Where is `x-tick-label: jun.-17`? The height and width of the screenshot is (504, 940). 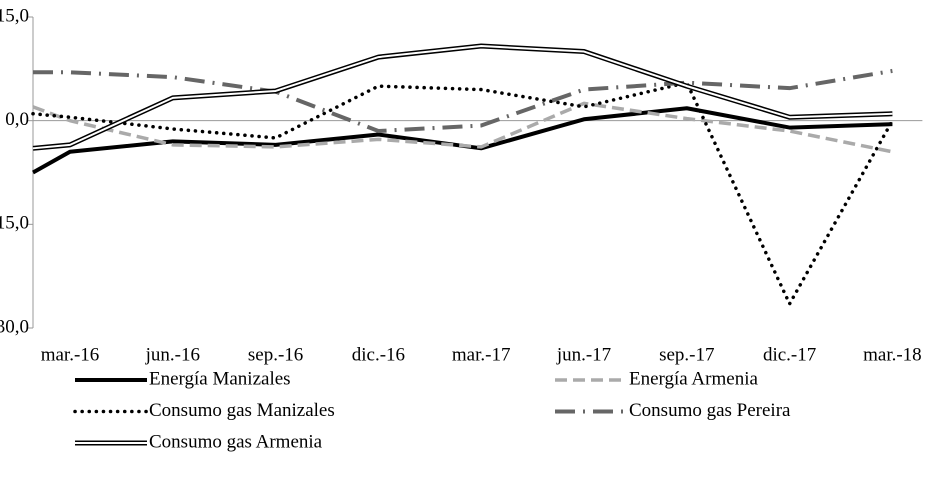 x-tick-label: jun.-17 is located at coordinates (583, 354).